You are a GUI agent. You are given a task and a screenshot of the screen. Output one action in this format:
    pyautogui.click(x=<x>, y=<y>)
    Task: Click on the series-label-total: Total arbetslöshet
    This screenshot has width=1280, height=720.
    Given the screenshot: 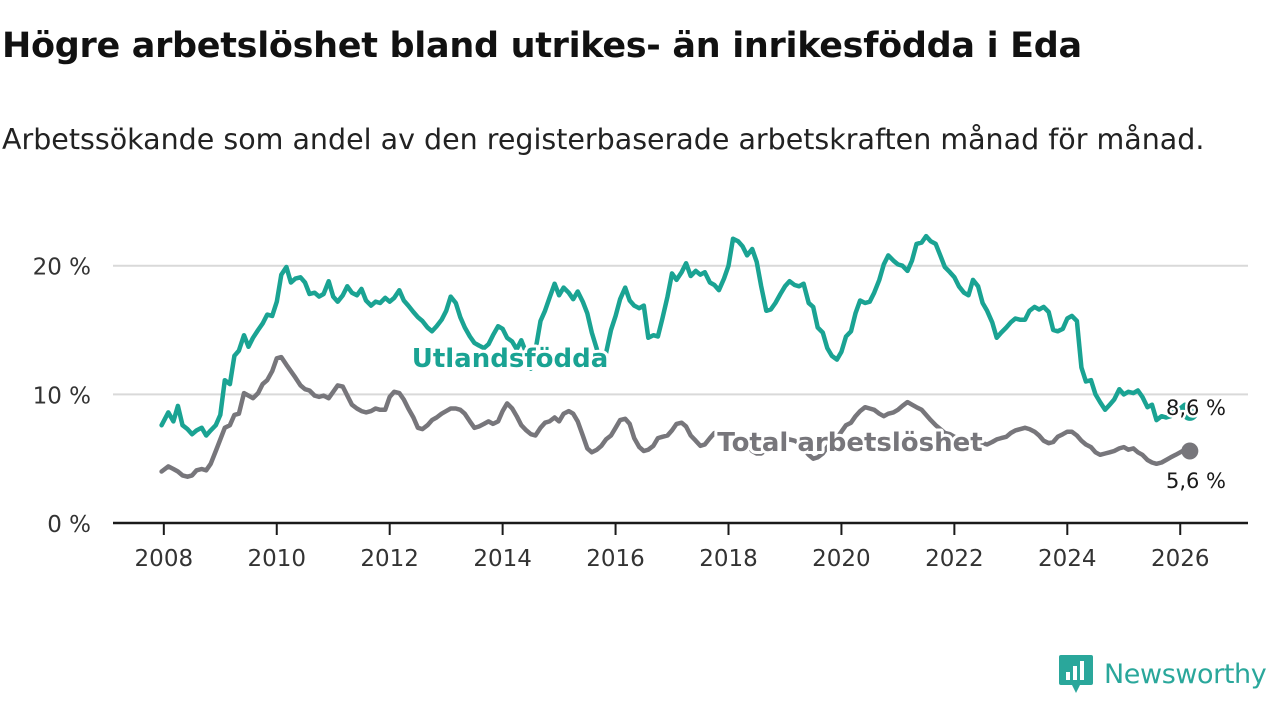 What is the action you would take?
    pyautogui.click(x=849, y=443)
    